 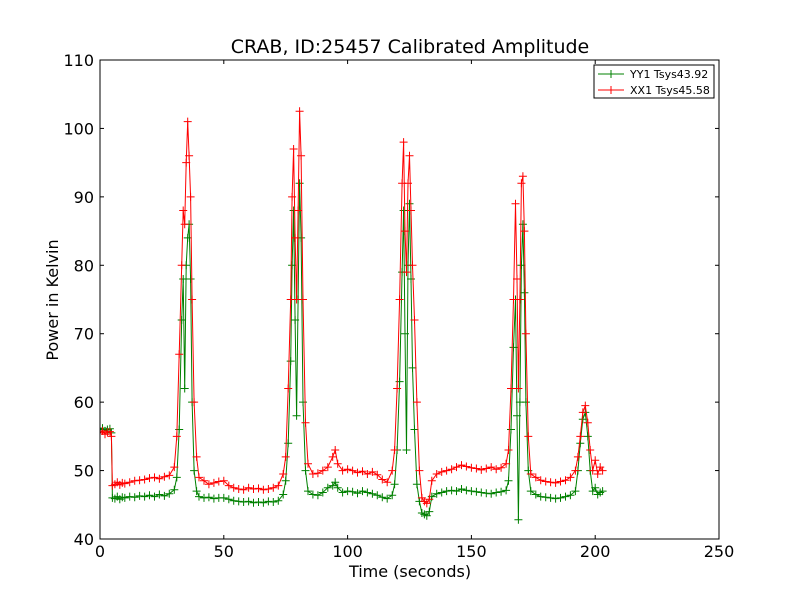 I want to click on y-tick-label: 110, so click(x=78, y=60).